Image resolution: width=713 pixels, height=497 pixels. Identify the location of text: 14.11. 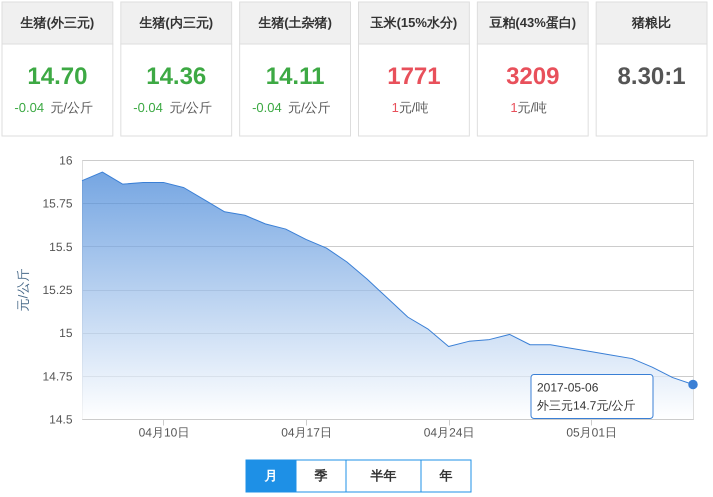
(295, 76).